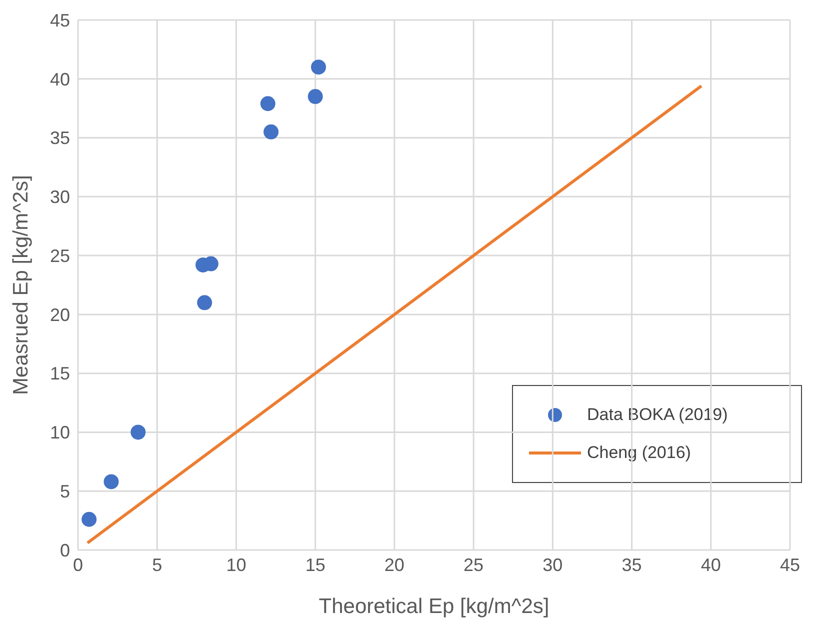  Describe the element at coordinates (790, 564) in the screenshot. I see `x-tick-label: 45` at that location.